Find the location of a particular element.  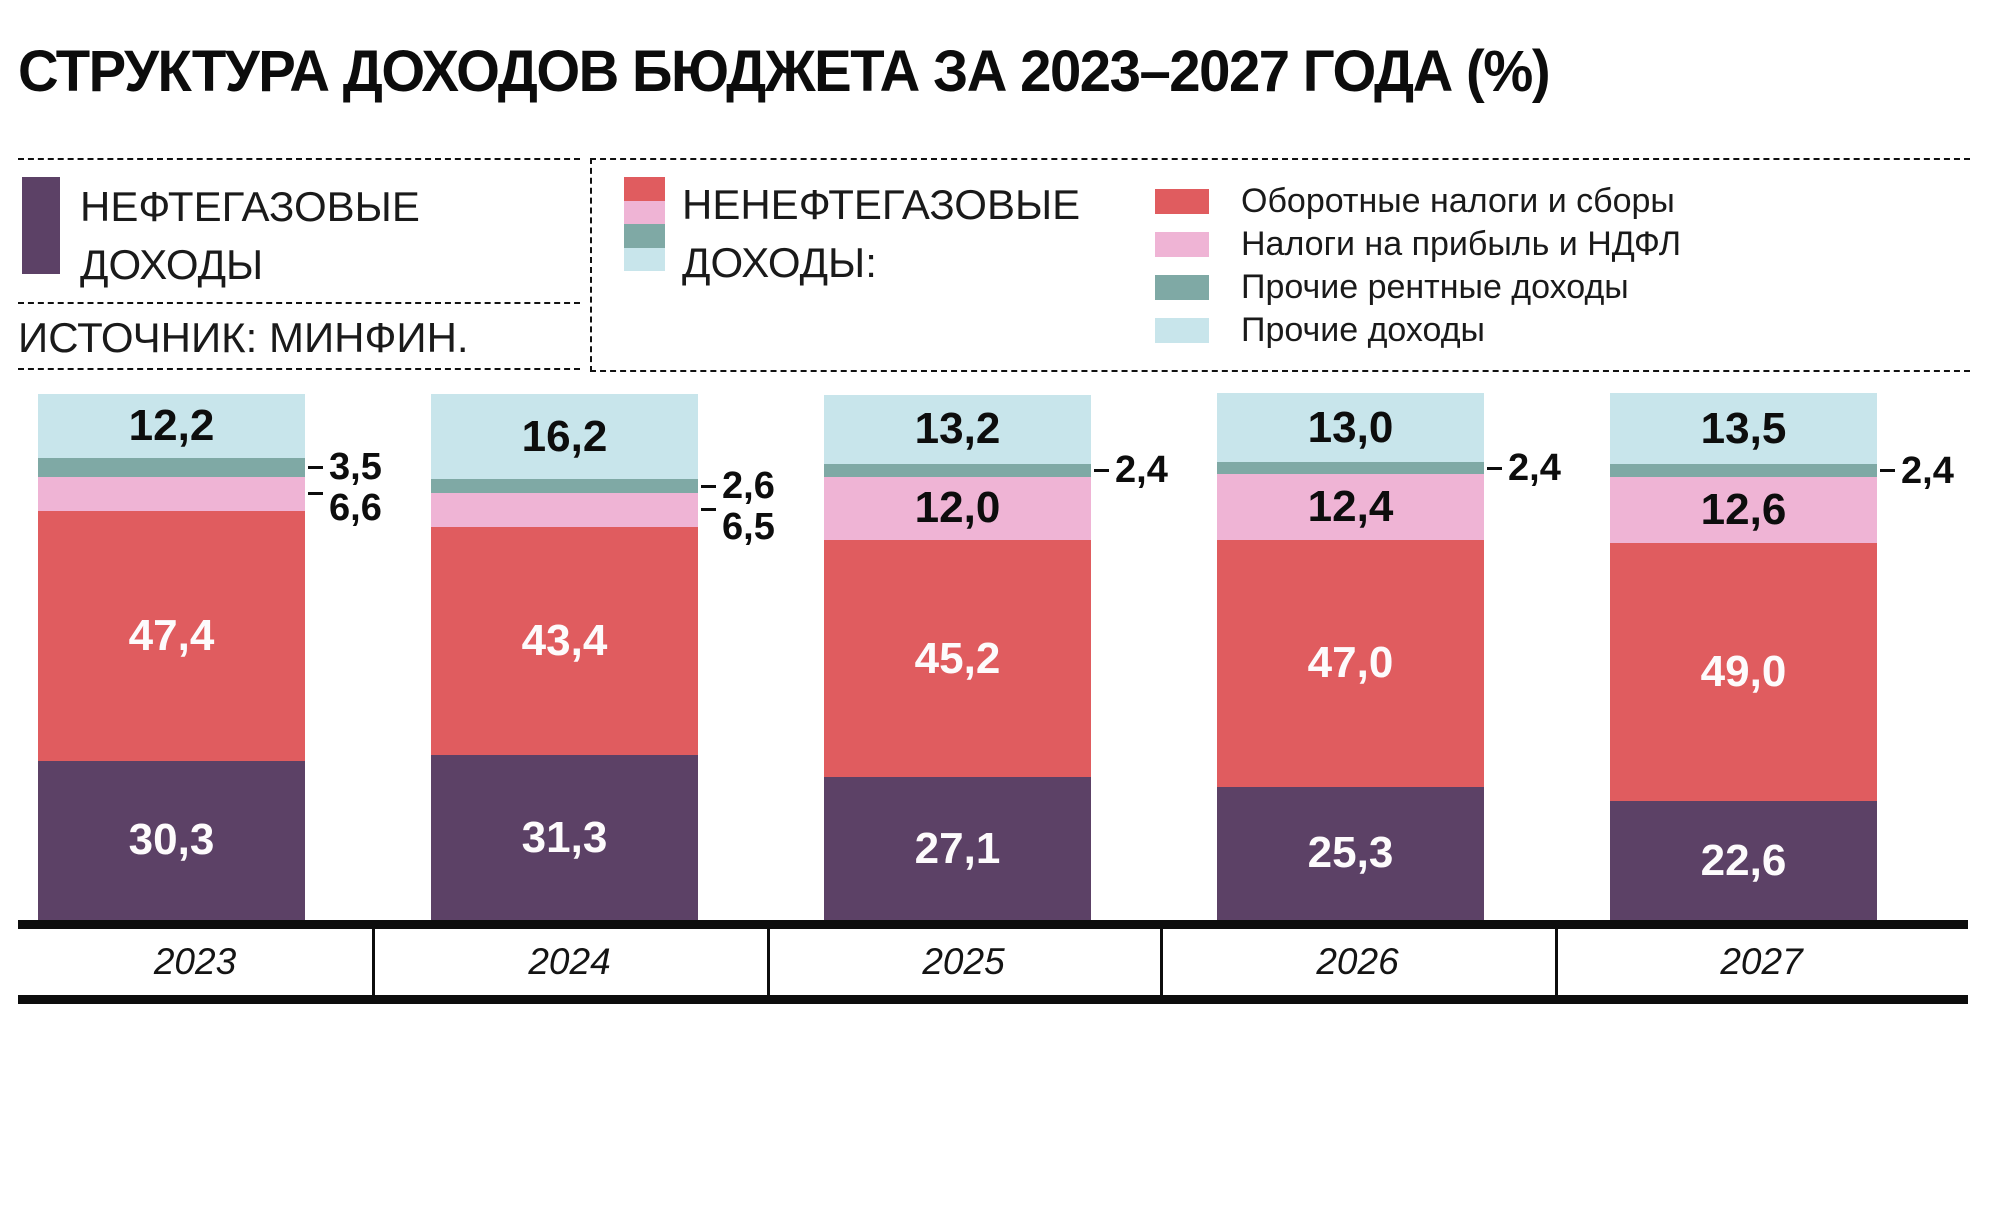

legend-item-label: Оборотные налоги и сборы is located at coordinates (1458, 201).